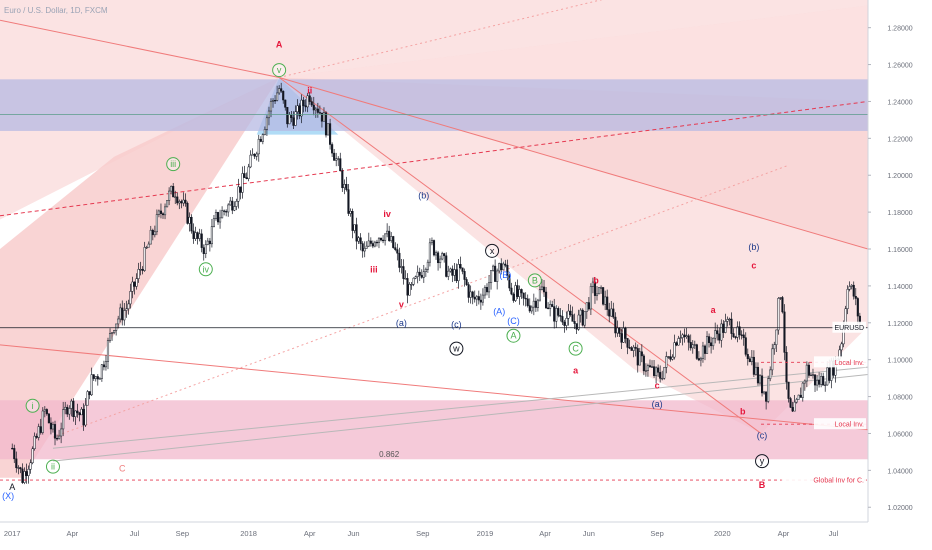  What do you see at coordinates (456, 349) in the screenshot?
I see `wave-label: w` at bounding box center [456, 349].